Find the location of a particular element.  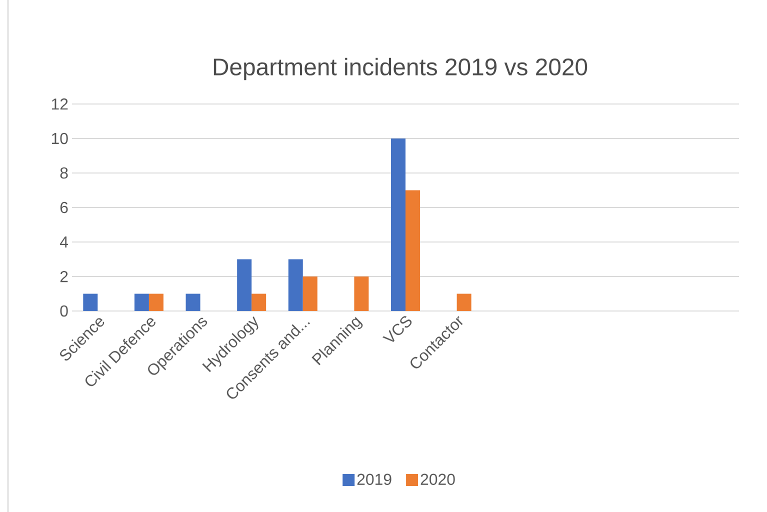

y-tick-label: 8 is located at coordinates (64, 173).